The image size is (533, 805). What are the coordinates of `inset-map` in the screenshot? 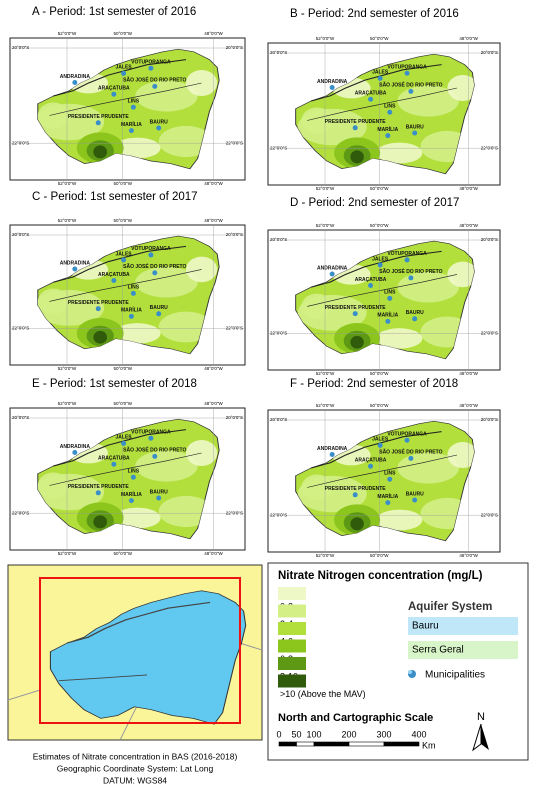 It's located at (135, 652).